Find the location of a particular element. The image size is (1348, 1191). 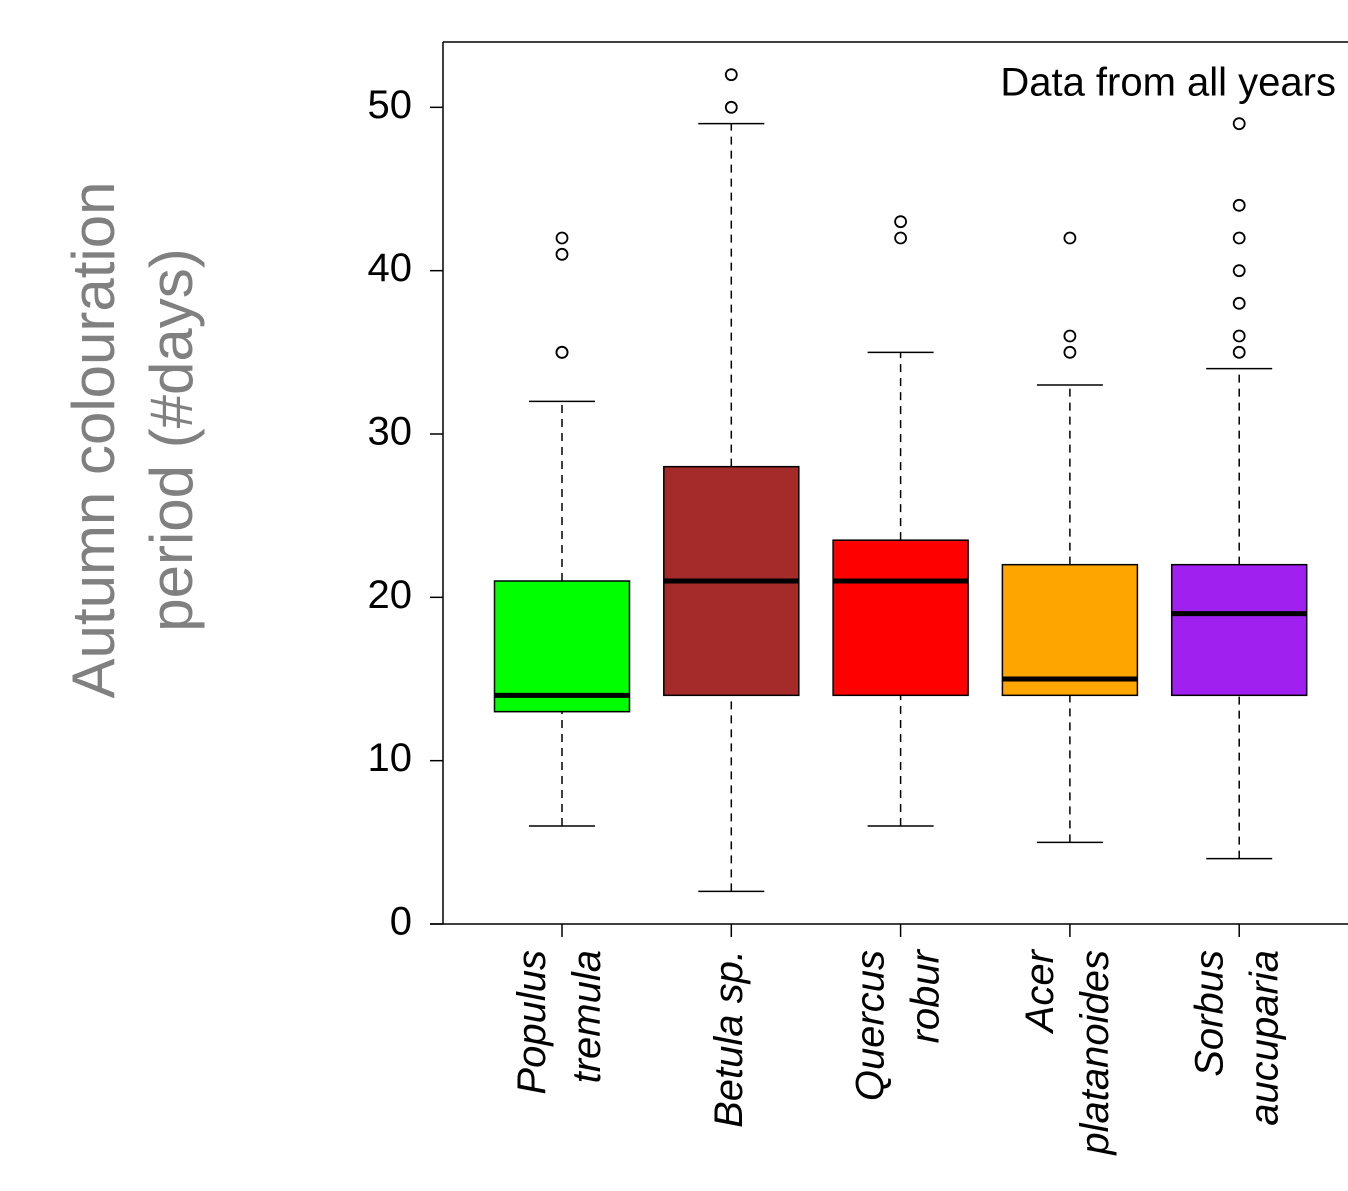

y-axis-title-line: period (#days) is located at coordinates (171, 440).